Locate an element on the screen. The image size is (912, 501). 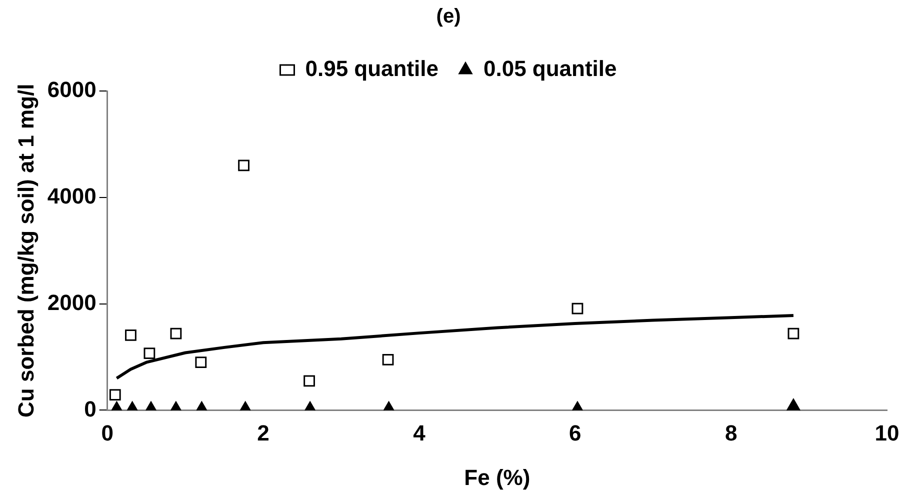
x-tick-label: 0 is located at coordinates (107, 433).